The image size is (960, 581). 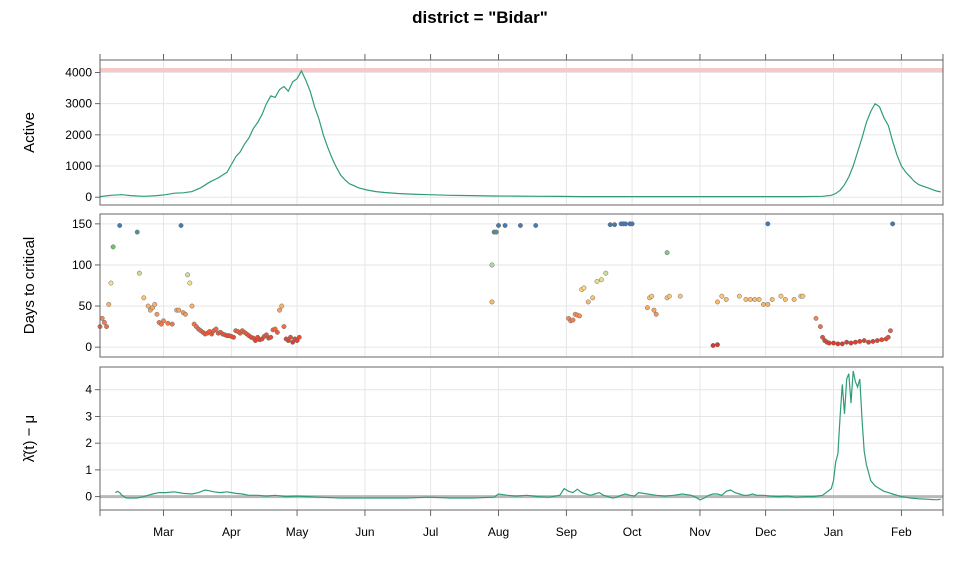 What do you see at coordinates (567, 532) in the screenshot?
I see `x-tick-label: Sep` at bounding box center [567, 532].